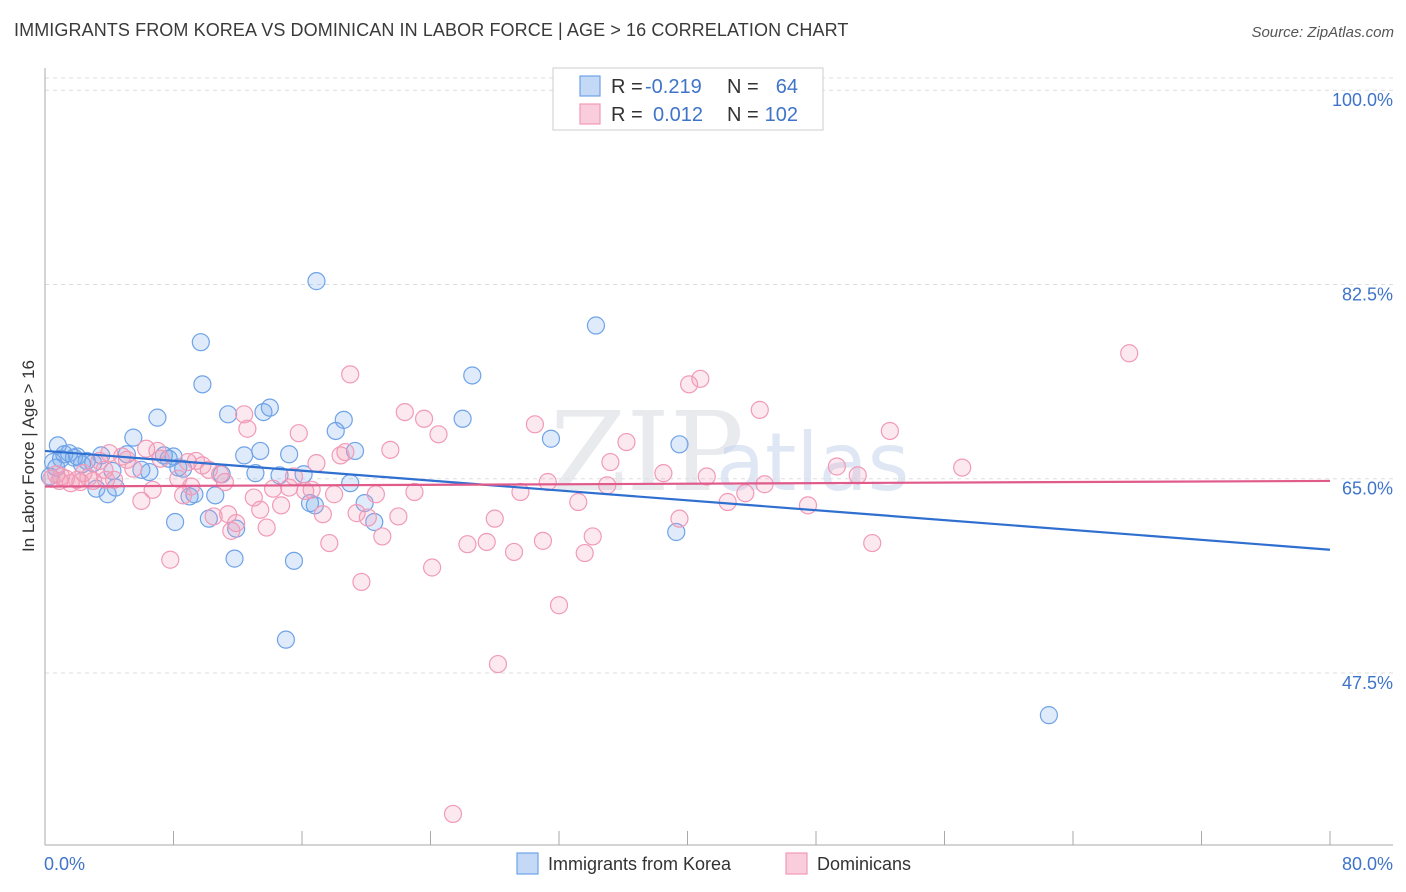 This screenshot has height=892, width=1406. Describe the element at coordinates (28, 456) in the screenshot. I see `y-axis-label: In Labor Force | Age > 16` at that location.